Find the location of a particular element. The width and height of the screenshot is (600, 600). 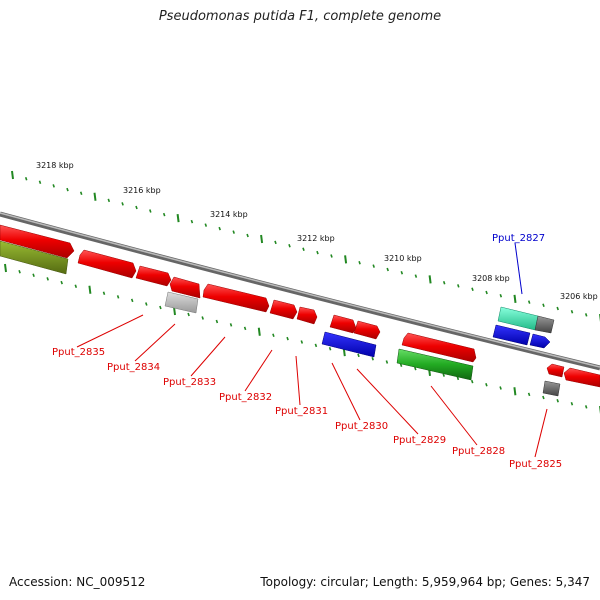

kbp-label: 3212 kbp is located at coordinates (316, 238).